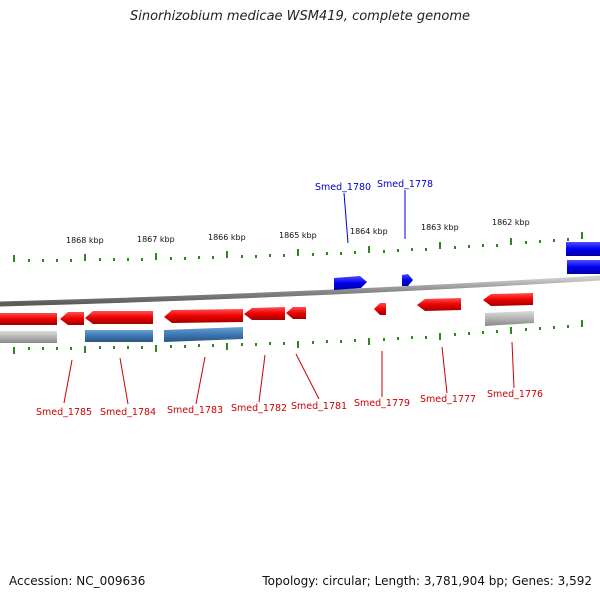  I want to click on tick-label: 1867 kbp, so click(156, 239).